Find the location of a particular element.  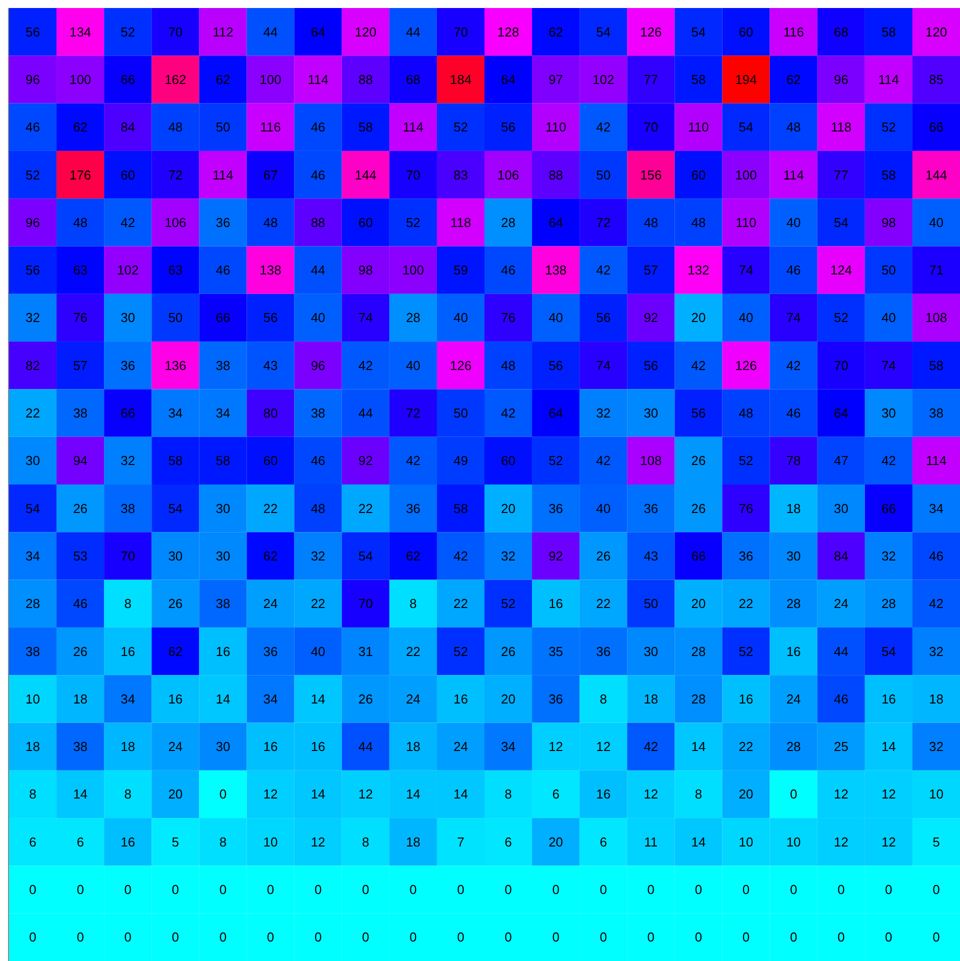

data-label: 62 is located at coordinates (793, 79).